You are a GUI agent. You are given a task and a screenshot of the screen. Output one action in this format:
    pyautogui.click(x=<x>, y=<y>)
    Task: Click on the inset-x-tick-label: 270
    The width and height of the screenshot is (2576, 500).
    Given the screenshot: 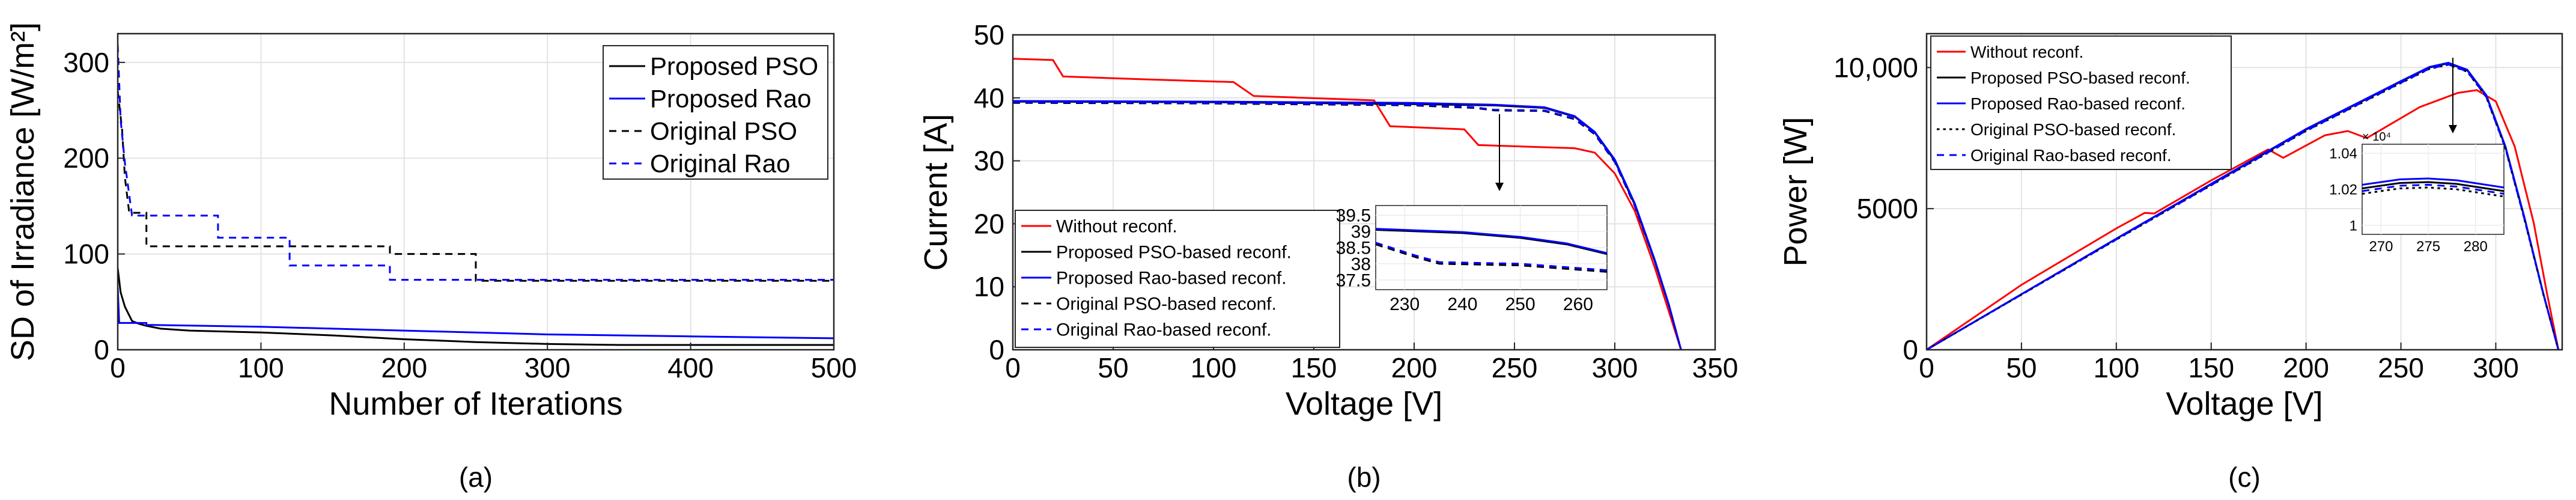 What is the action you would take?
    pyautogui.click(x=2381, y=247)
    